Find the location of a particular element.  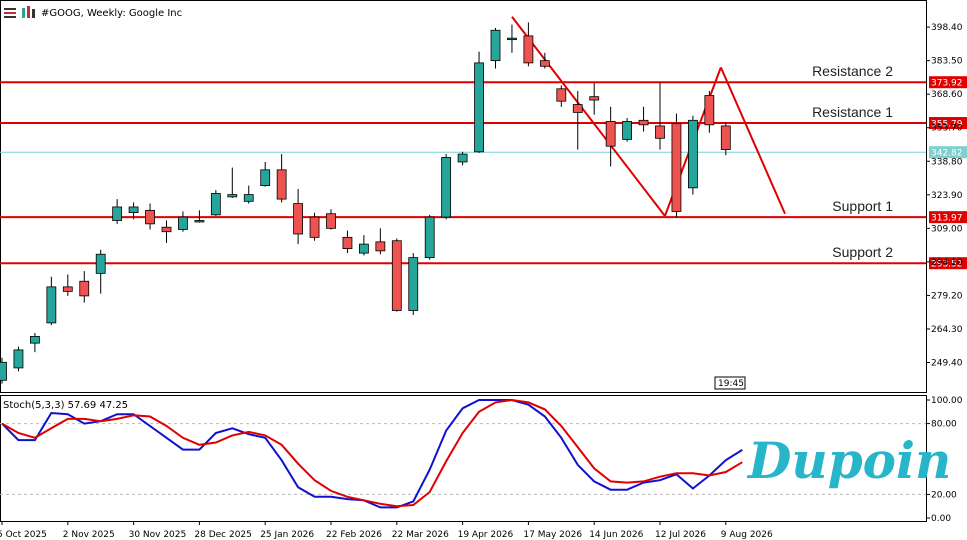

x-tick-label: 5 Oct 2025 is located at coordinates (23, 535).